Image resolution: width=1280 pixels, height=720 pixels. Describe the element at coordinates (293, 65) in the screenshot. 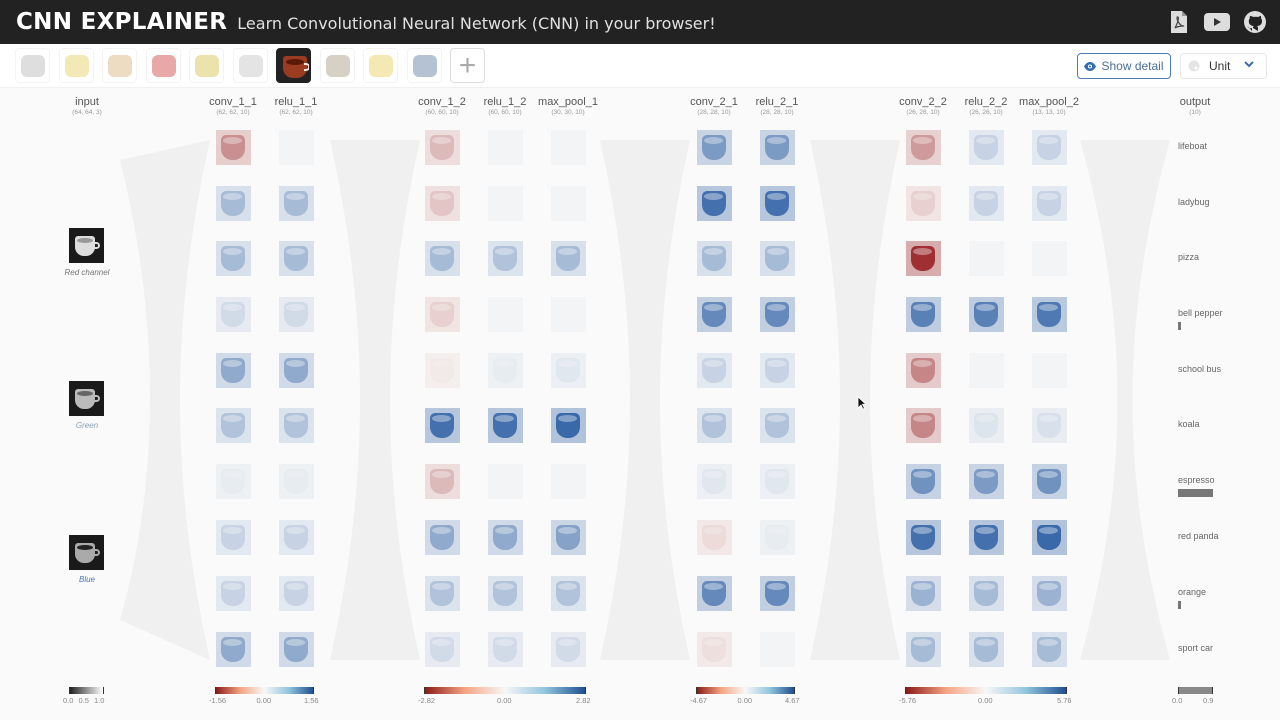

I see `image-thumbnail-espresso` at that location.